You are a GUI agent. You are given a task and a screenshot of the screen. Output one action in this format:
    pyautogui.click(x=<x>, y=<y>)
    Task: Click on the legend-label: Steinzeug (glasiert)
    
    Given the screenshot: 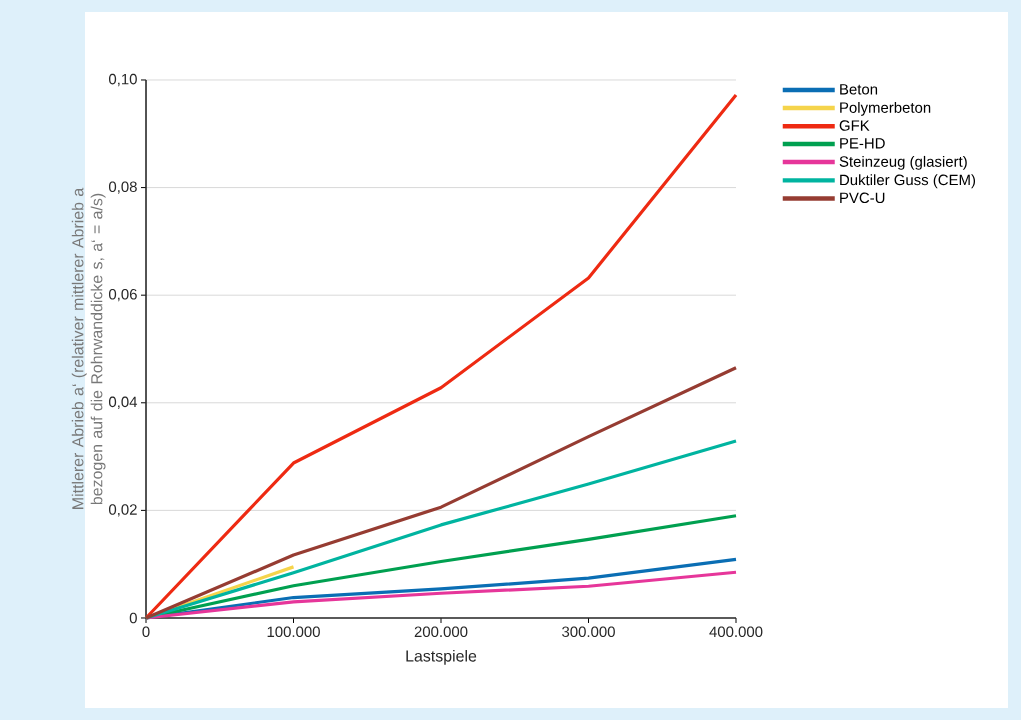 What is the action you would take?
    pyautogui.click(x=903, y=162)
    